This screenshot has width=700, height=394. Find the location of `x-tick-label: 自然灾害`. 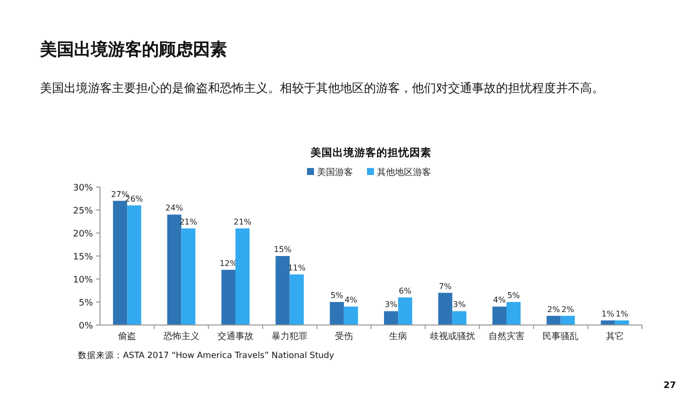

x-tick-label: 自然灾害 is located at coordinates (506, 336).